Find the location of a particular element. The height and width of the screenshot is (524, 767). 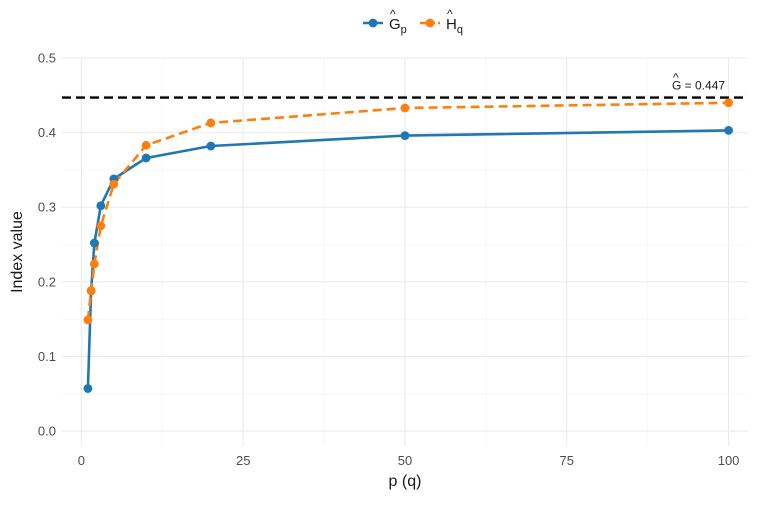

y-tick-label: 0.1 is located at coordinates (47, 356).